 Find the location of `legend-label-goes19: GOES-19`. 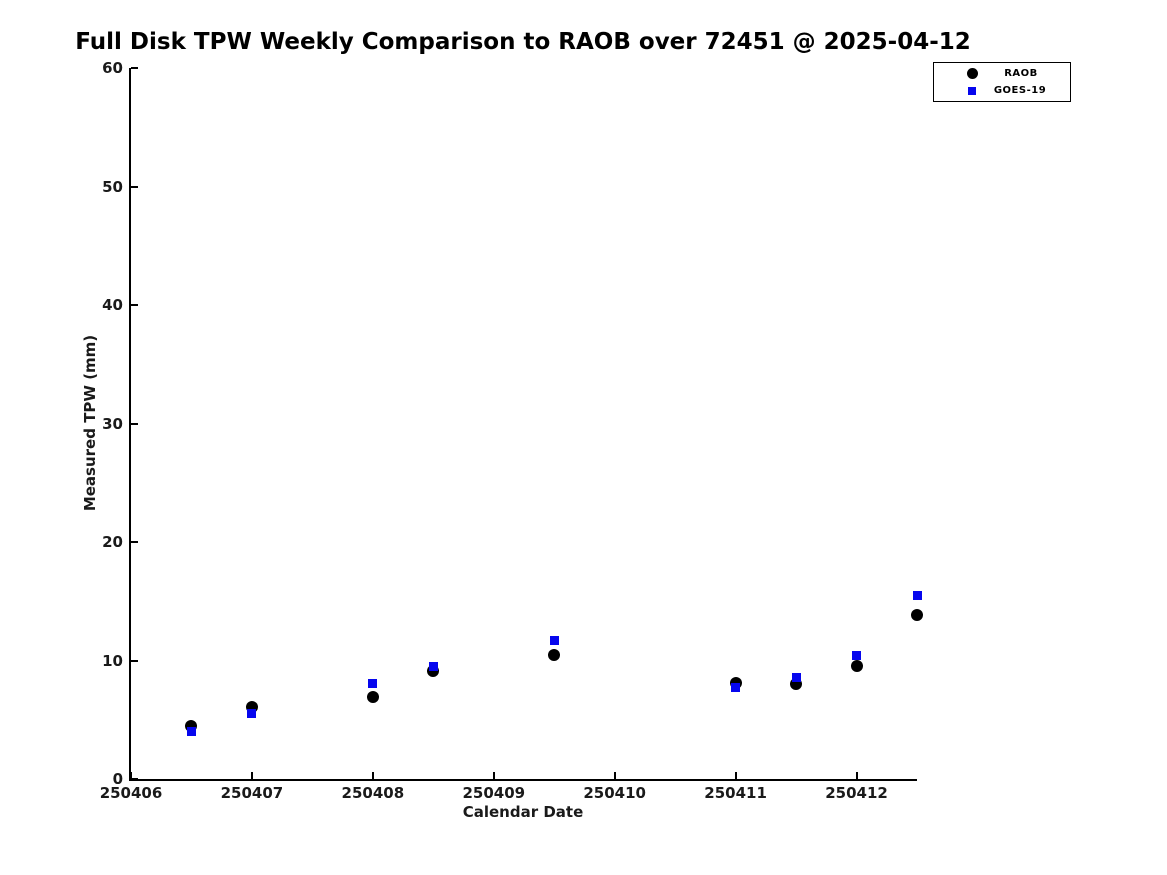

legend-label-goes19: GOES-19 is located at coordinates (1020, 90).